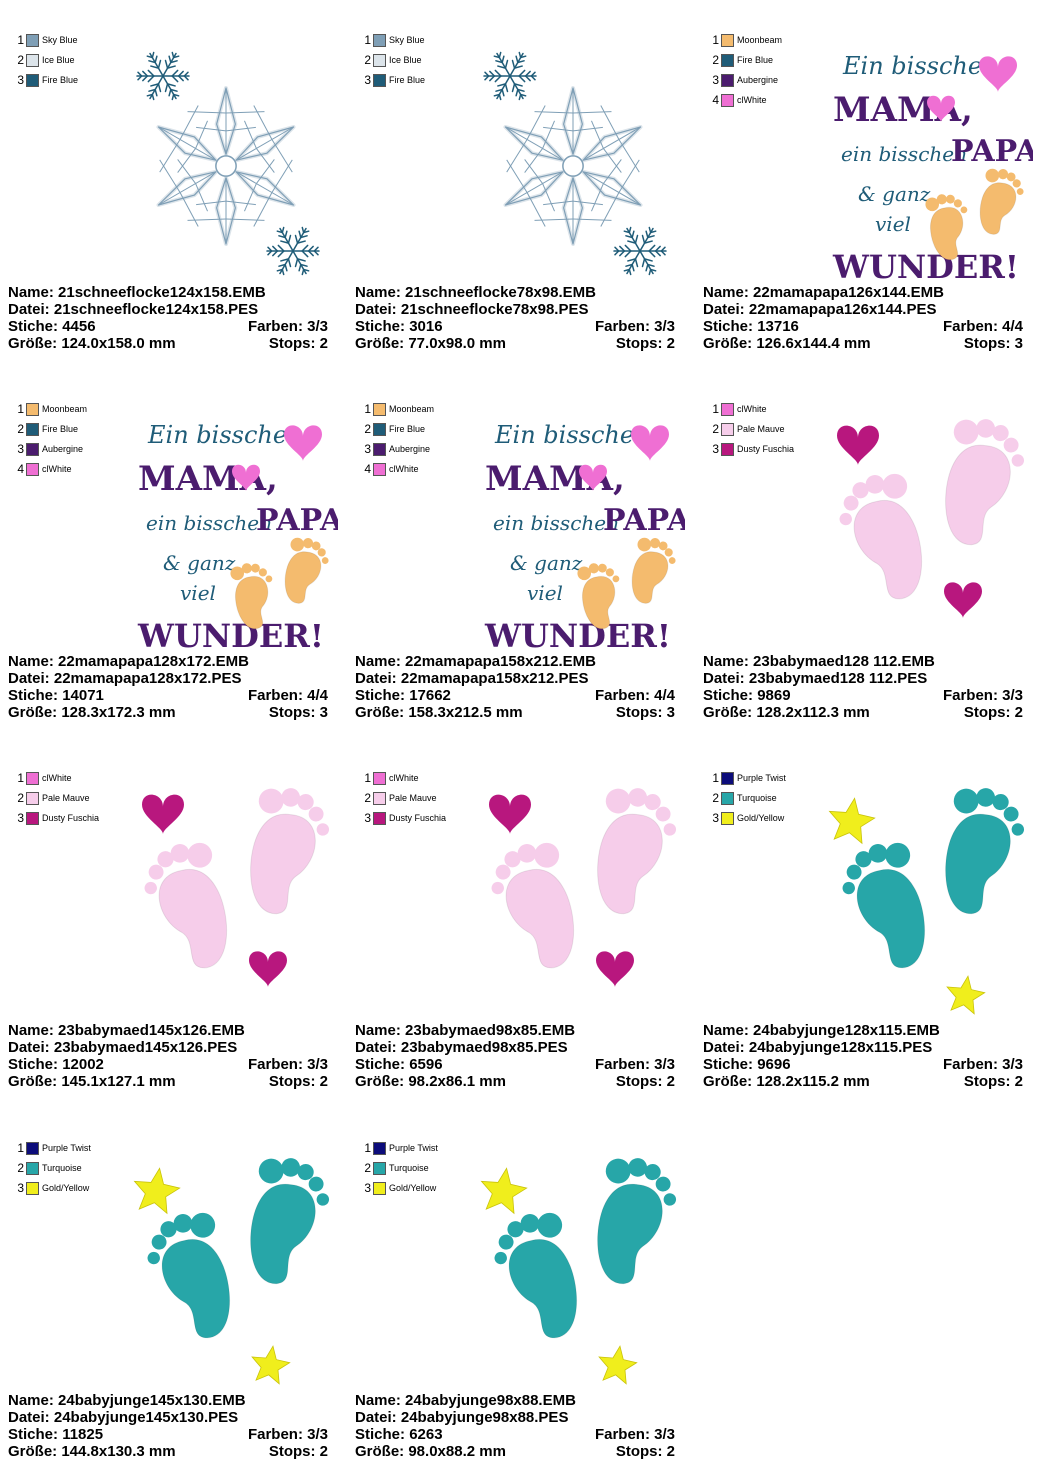  What do you see at coordinates (393, 60) in the screenshot?
I see `thread-legend-row: 2 Ice Blue` at bounding box center [393, 60].